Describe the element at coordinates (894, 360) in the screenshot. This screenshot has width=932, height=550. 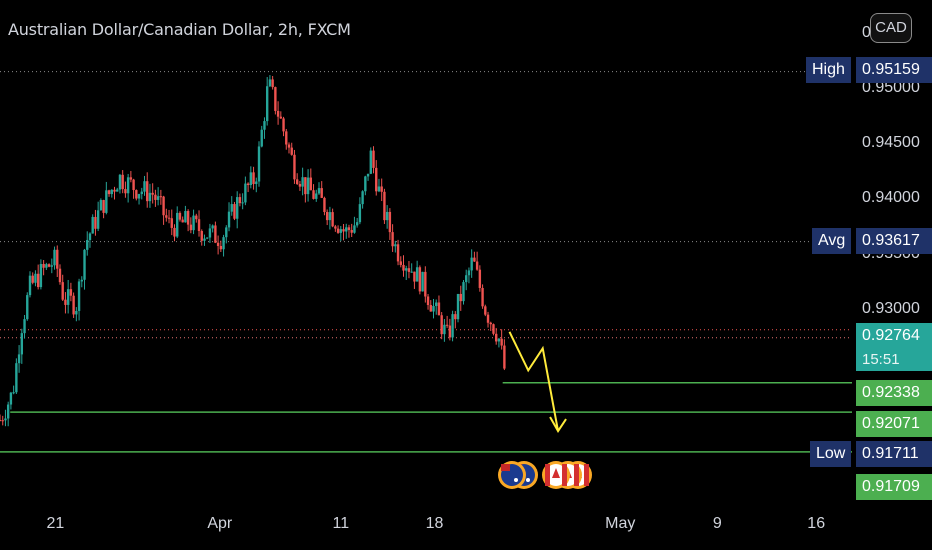
I see `bar-countdown: 15:51` at that location.